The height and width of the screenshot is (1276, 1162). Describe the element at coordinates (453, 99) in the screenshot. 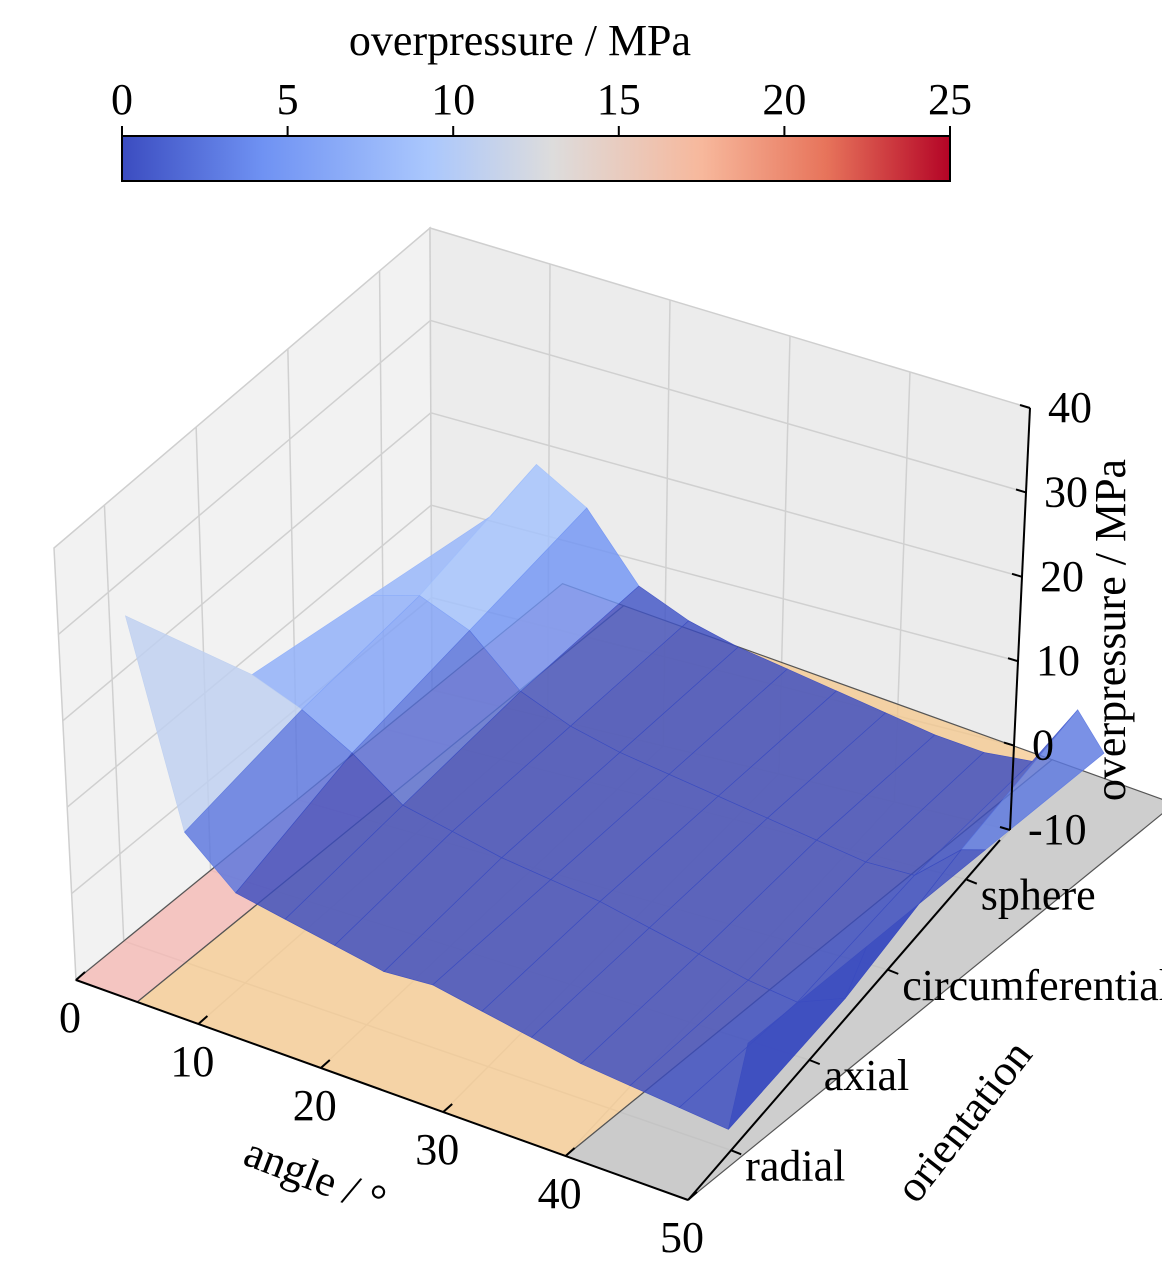

I see `colorbar-tick-label: 10` at that location.